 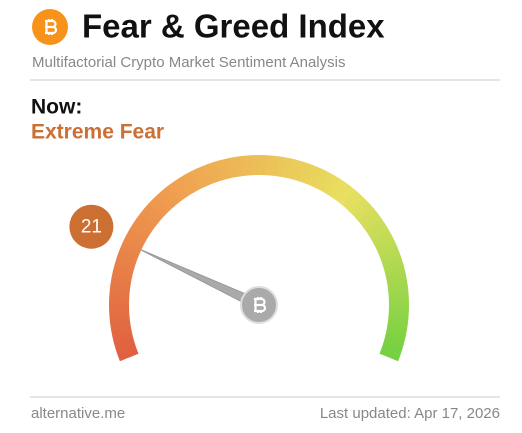 I want to click on value-badge, so click(x=91, y=226).